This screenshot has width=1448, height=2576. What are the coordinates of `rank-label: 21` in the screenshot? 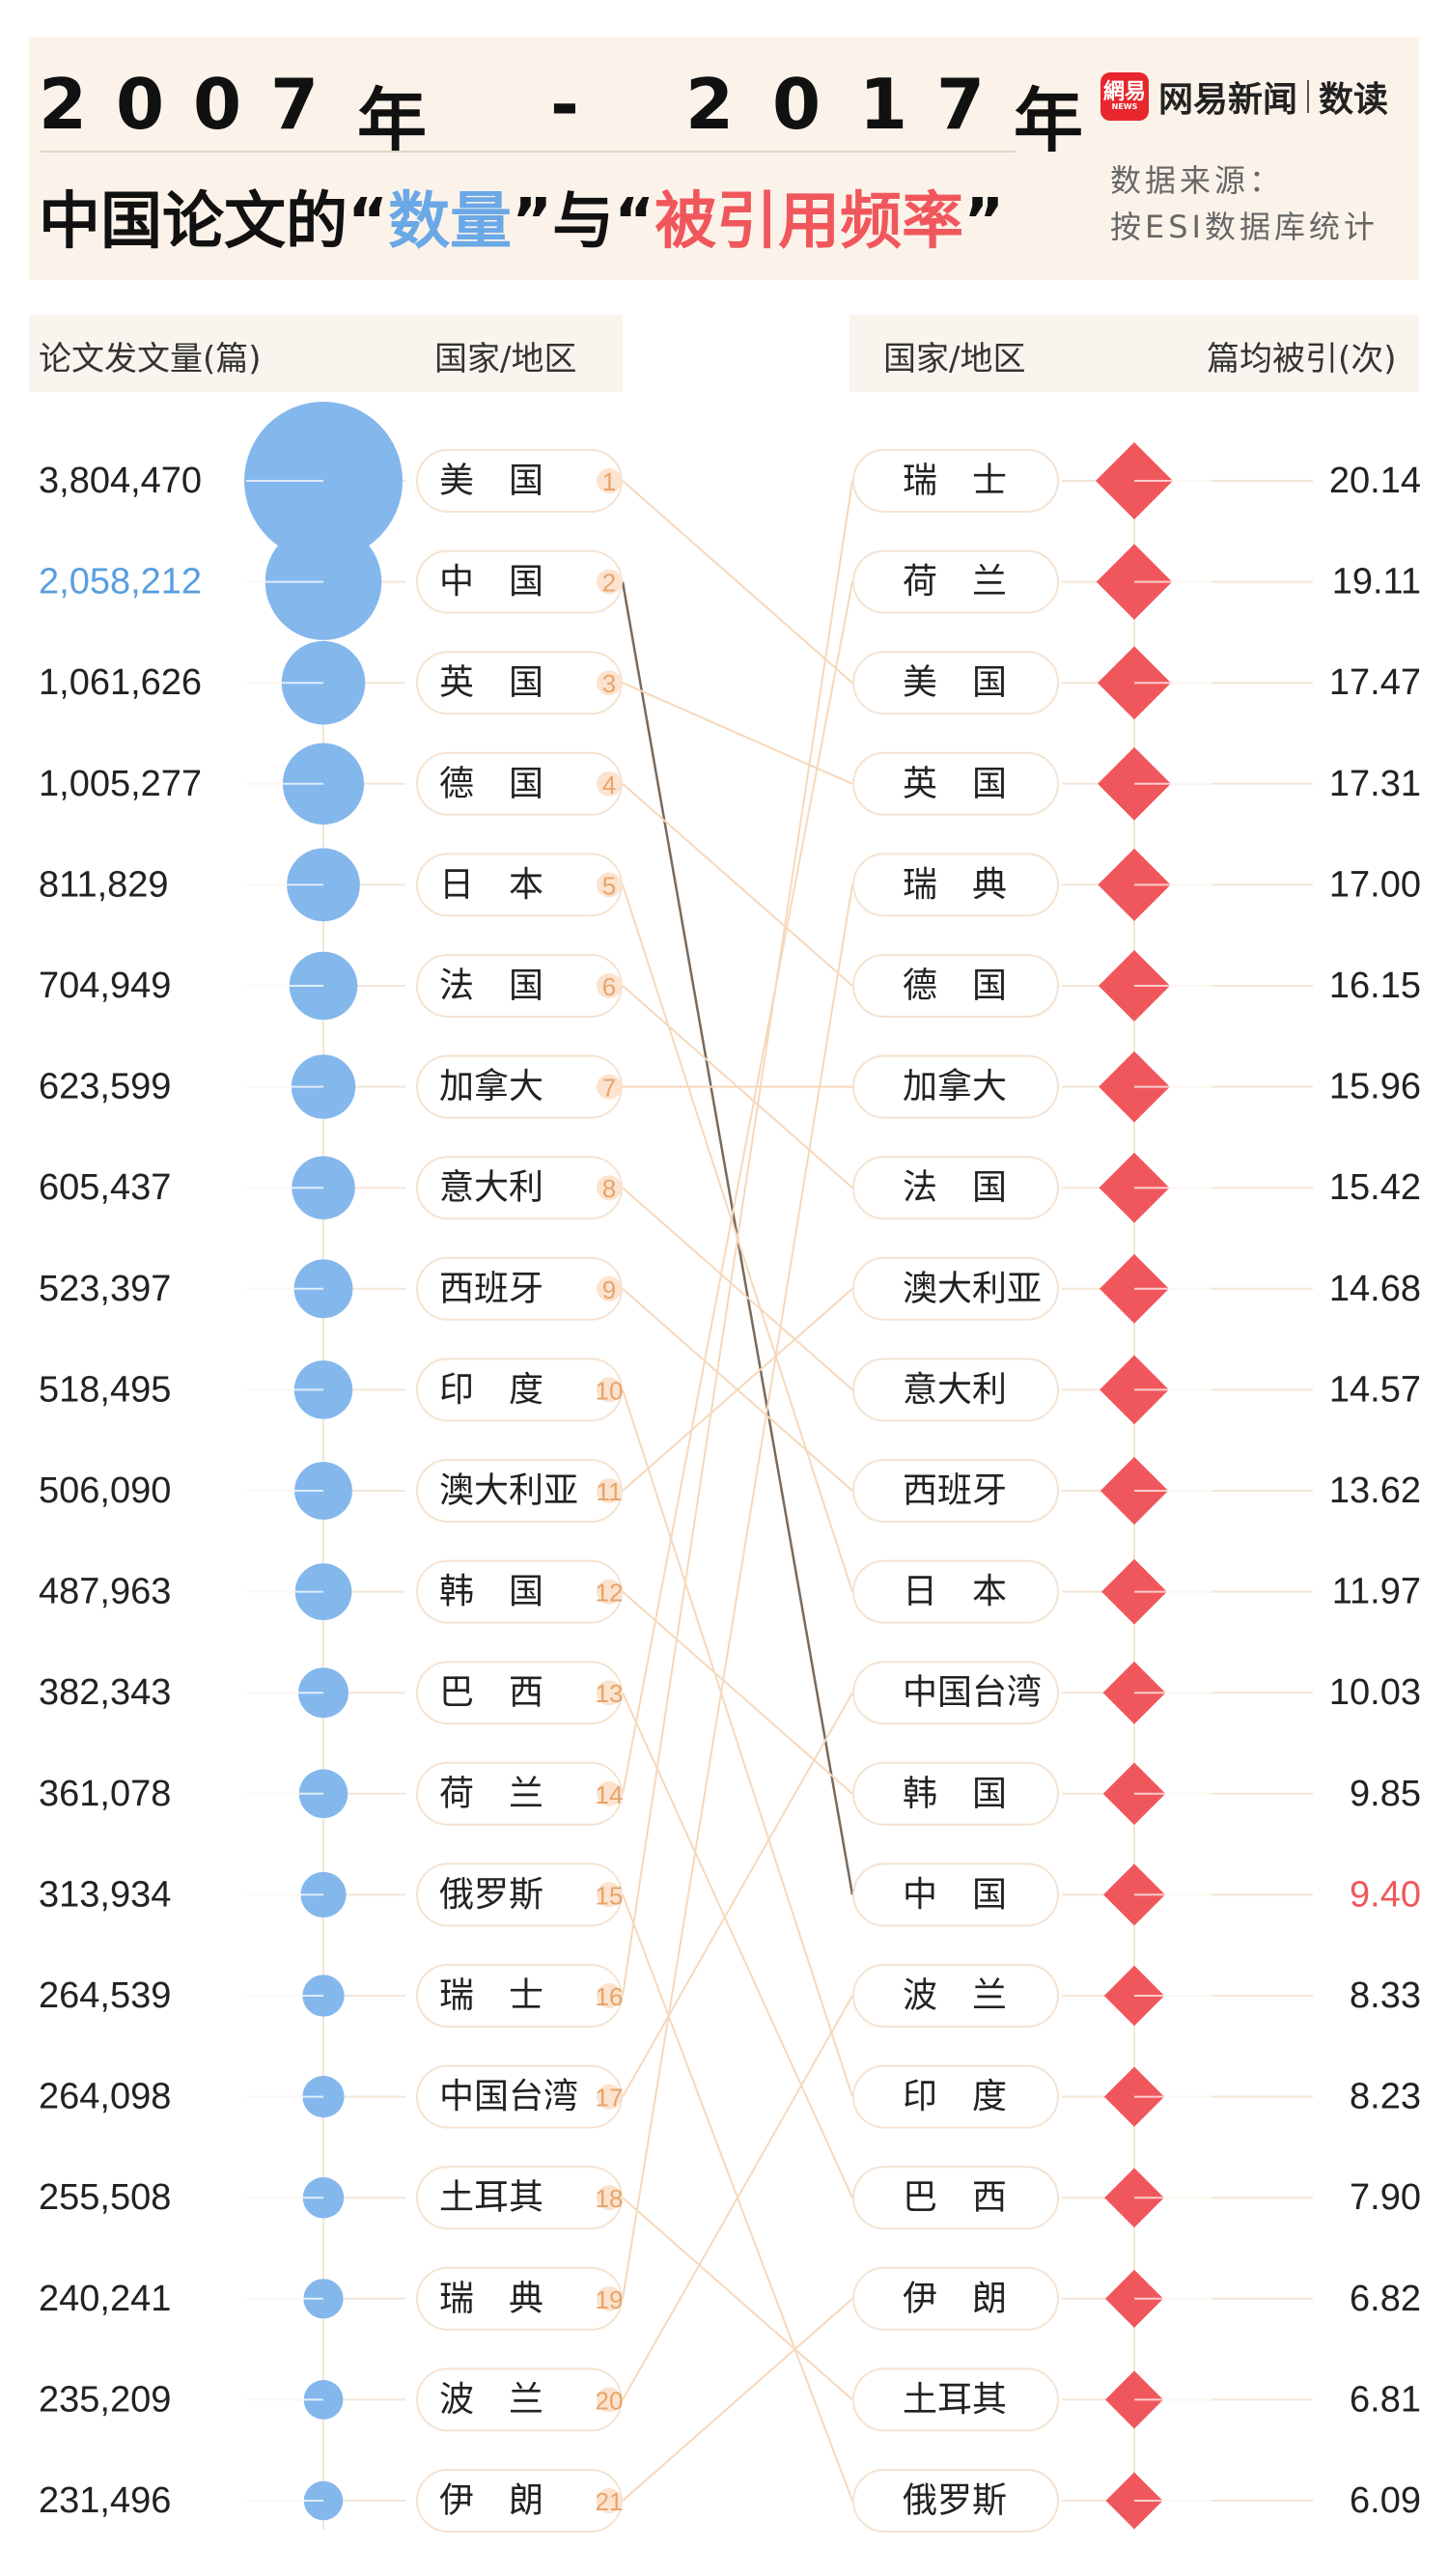 It's located at (610, 2501).